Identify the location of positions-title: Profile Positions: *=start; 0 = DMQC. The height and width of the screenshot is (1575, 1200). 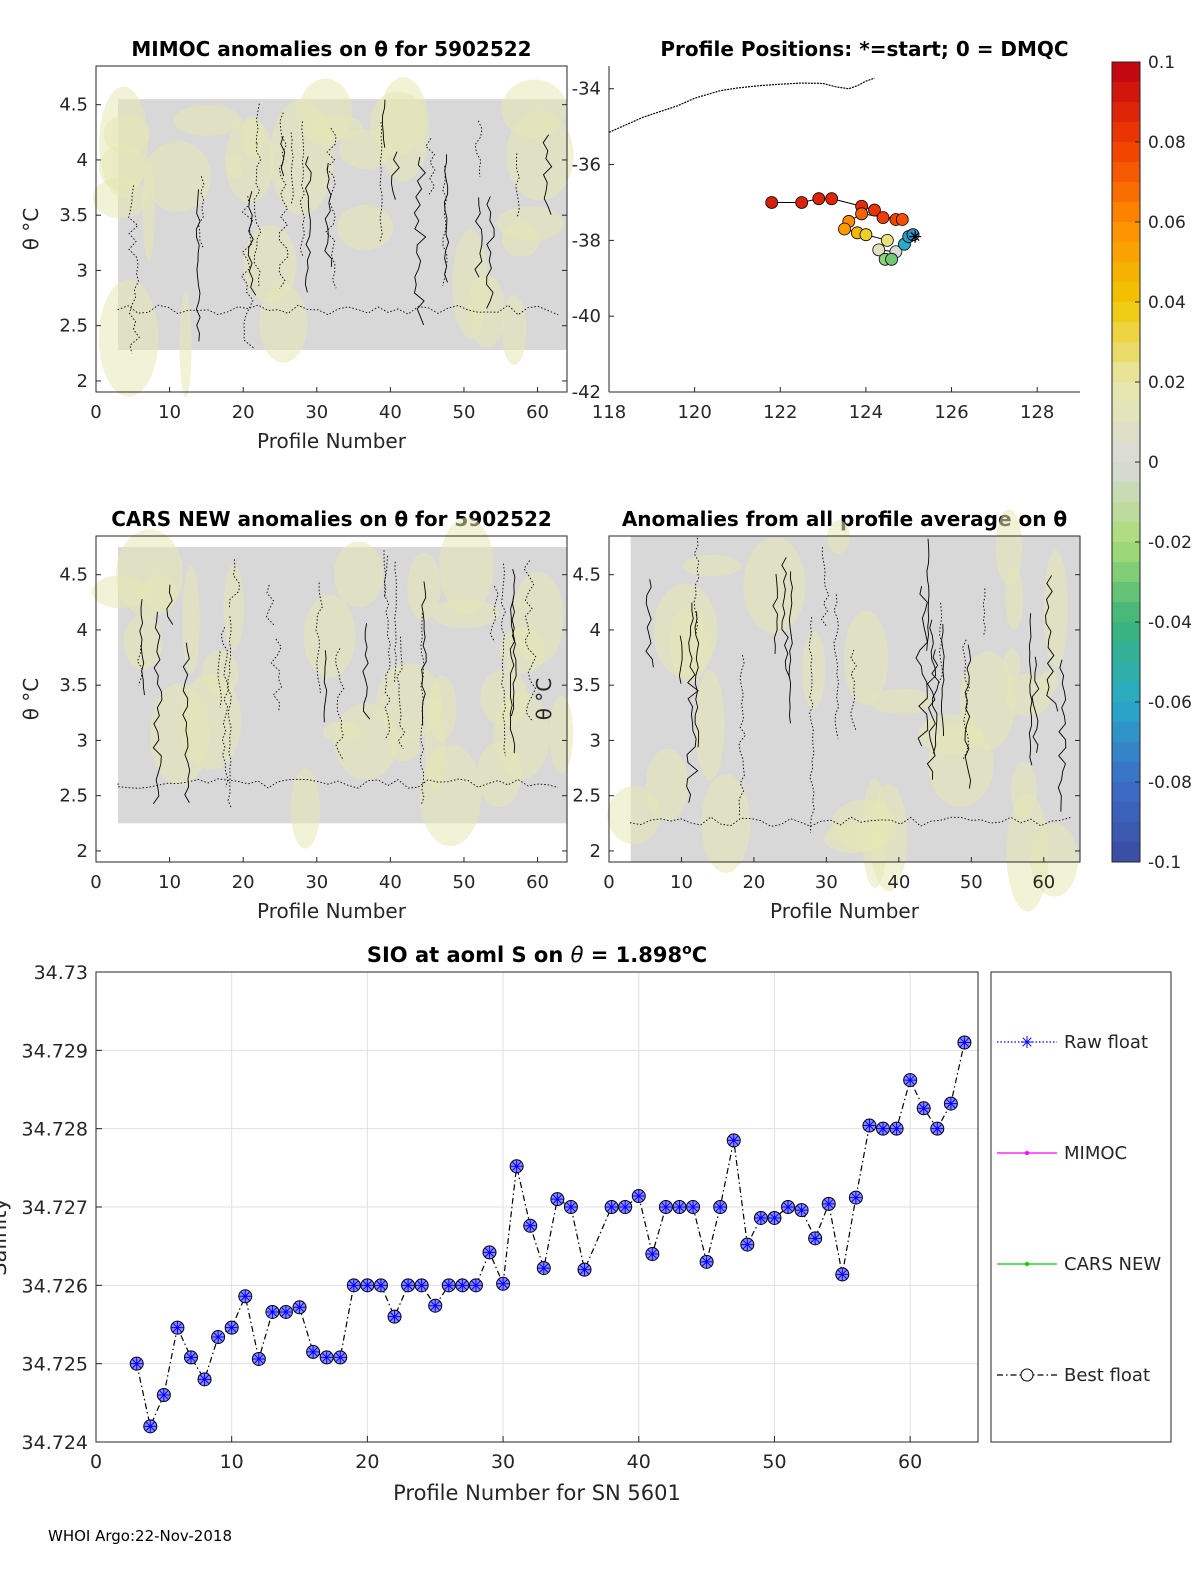
(864, 49).